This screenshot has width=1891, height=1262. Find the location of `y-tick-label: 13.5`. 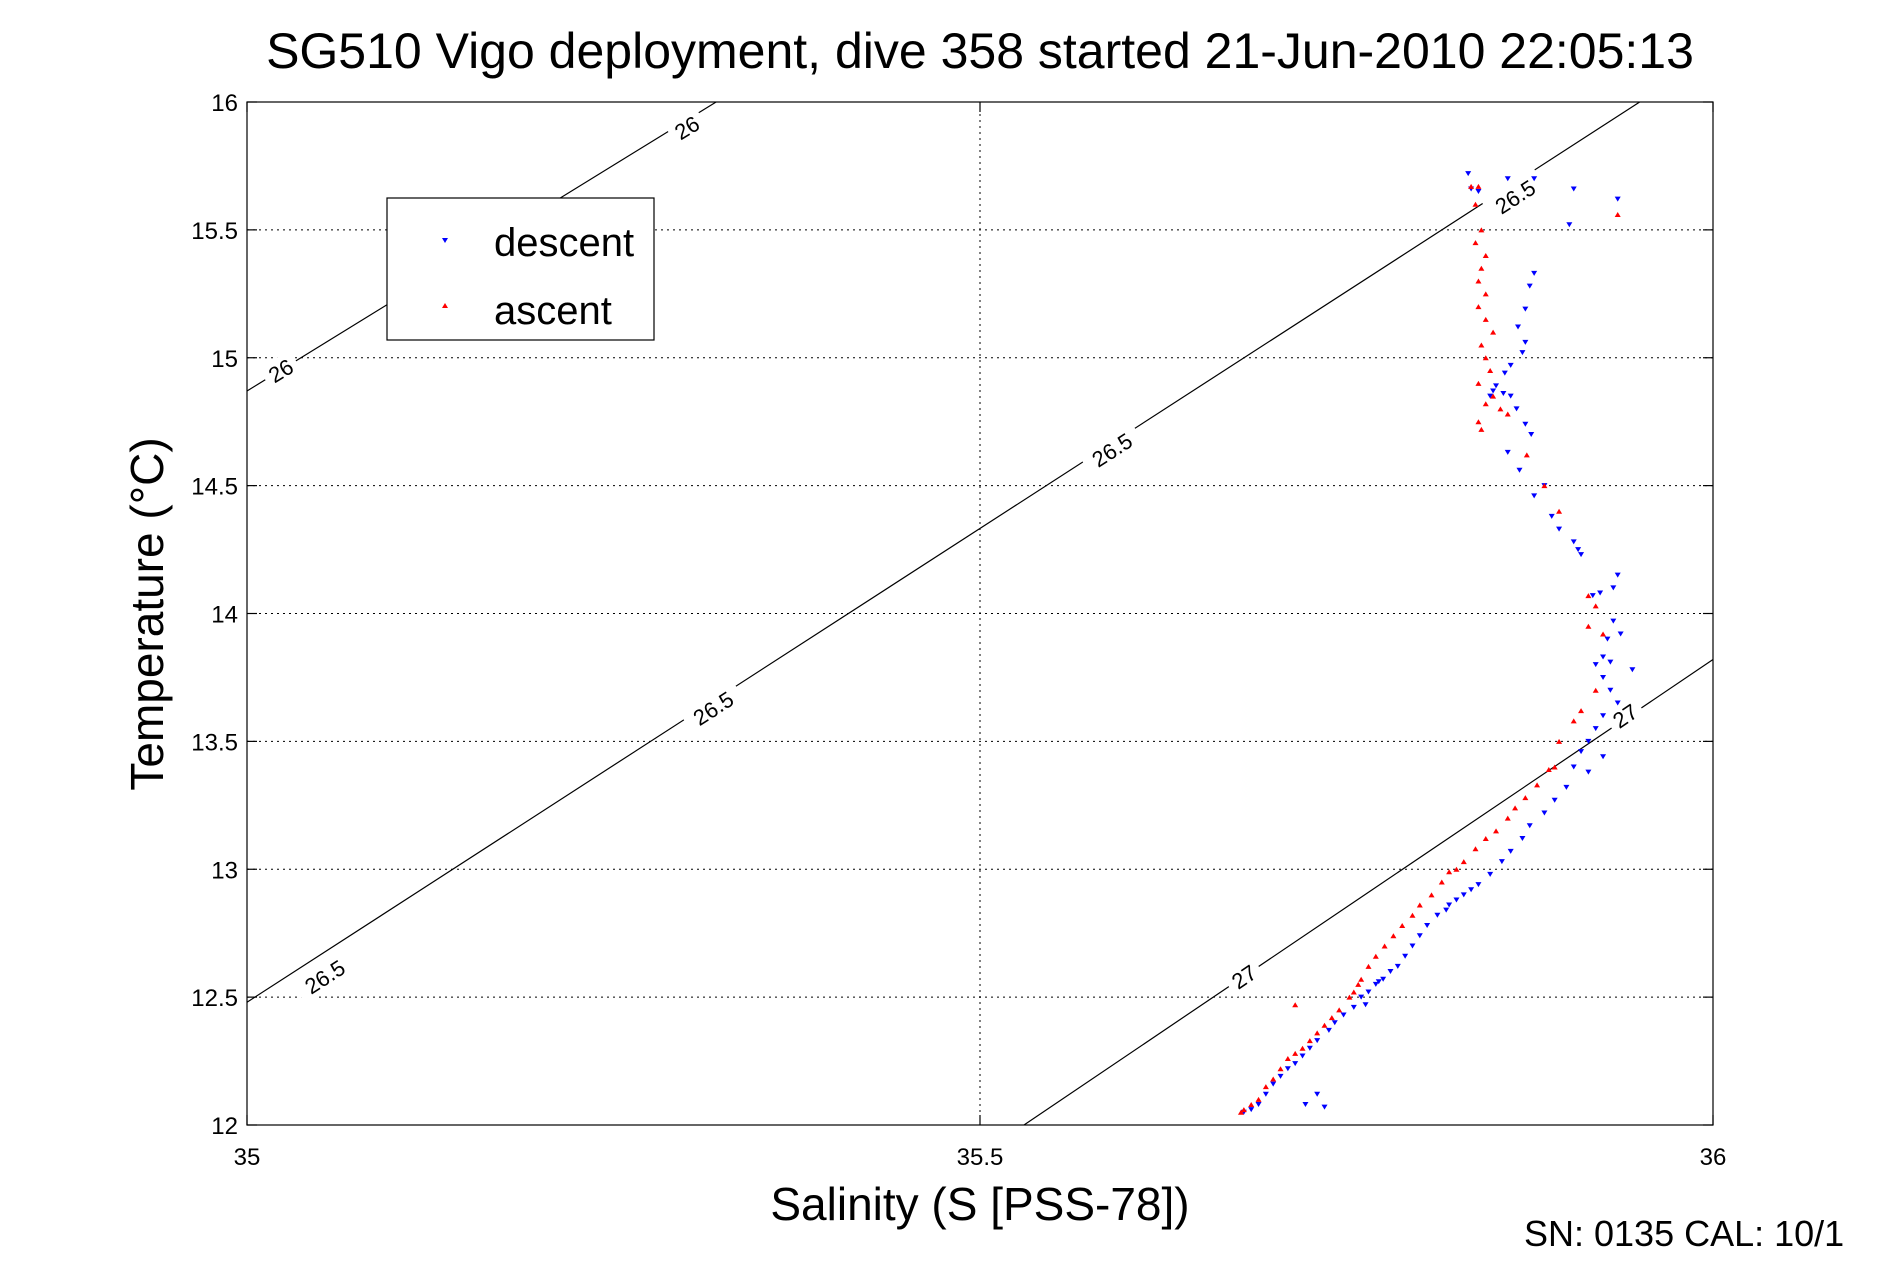

y-tick-label: 13.5 is located at coordinates (214, 742).